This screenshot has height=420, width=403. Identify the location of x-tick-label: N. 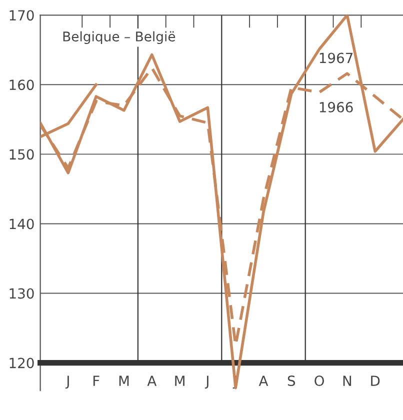
(347, 381).